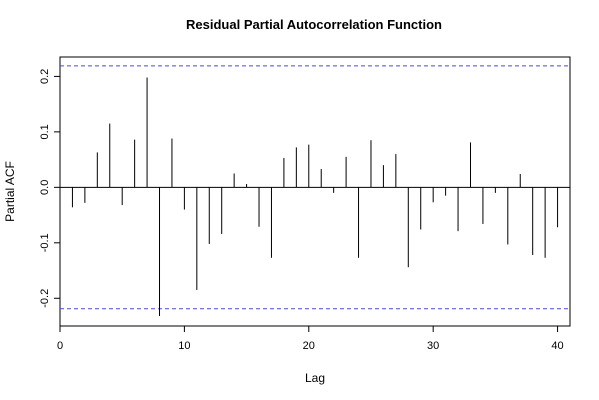  Describe the element at coordinates (557, 346) in the screenshot. I see `x-tick-label: 40` at that location.